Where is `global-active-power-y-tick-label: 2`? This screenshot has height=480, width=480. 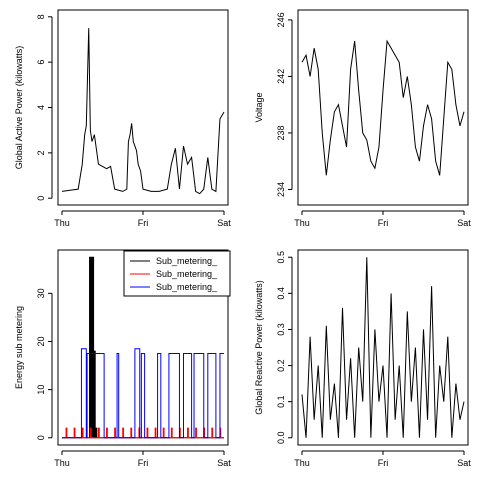 global-active-power-y-tick-label: 2 is located at coordinates (41, 152).